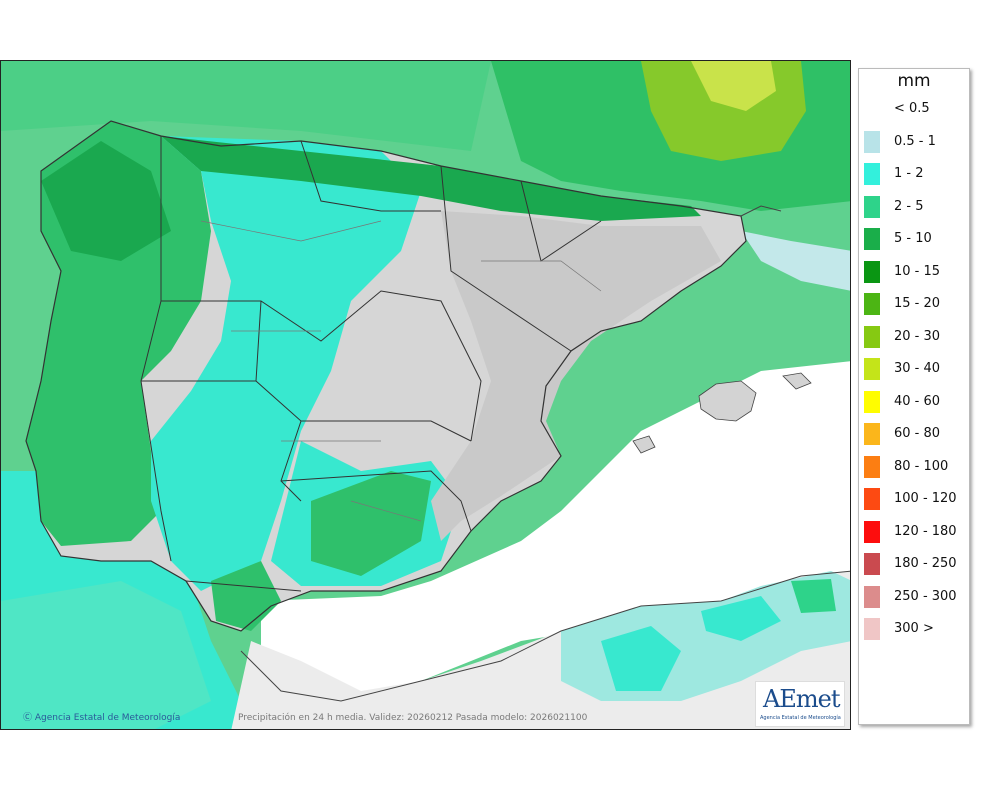  I want to click on legend-item: 180 - 250, so click(914, 564).